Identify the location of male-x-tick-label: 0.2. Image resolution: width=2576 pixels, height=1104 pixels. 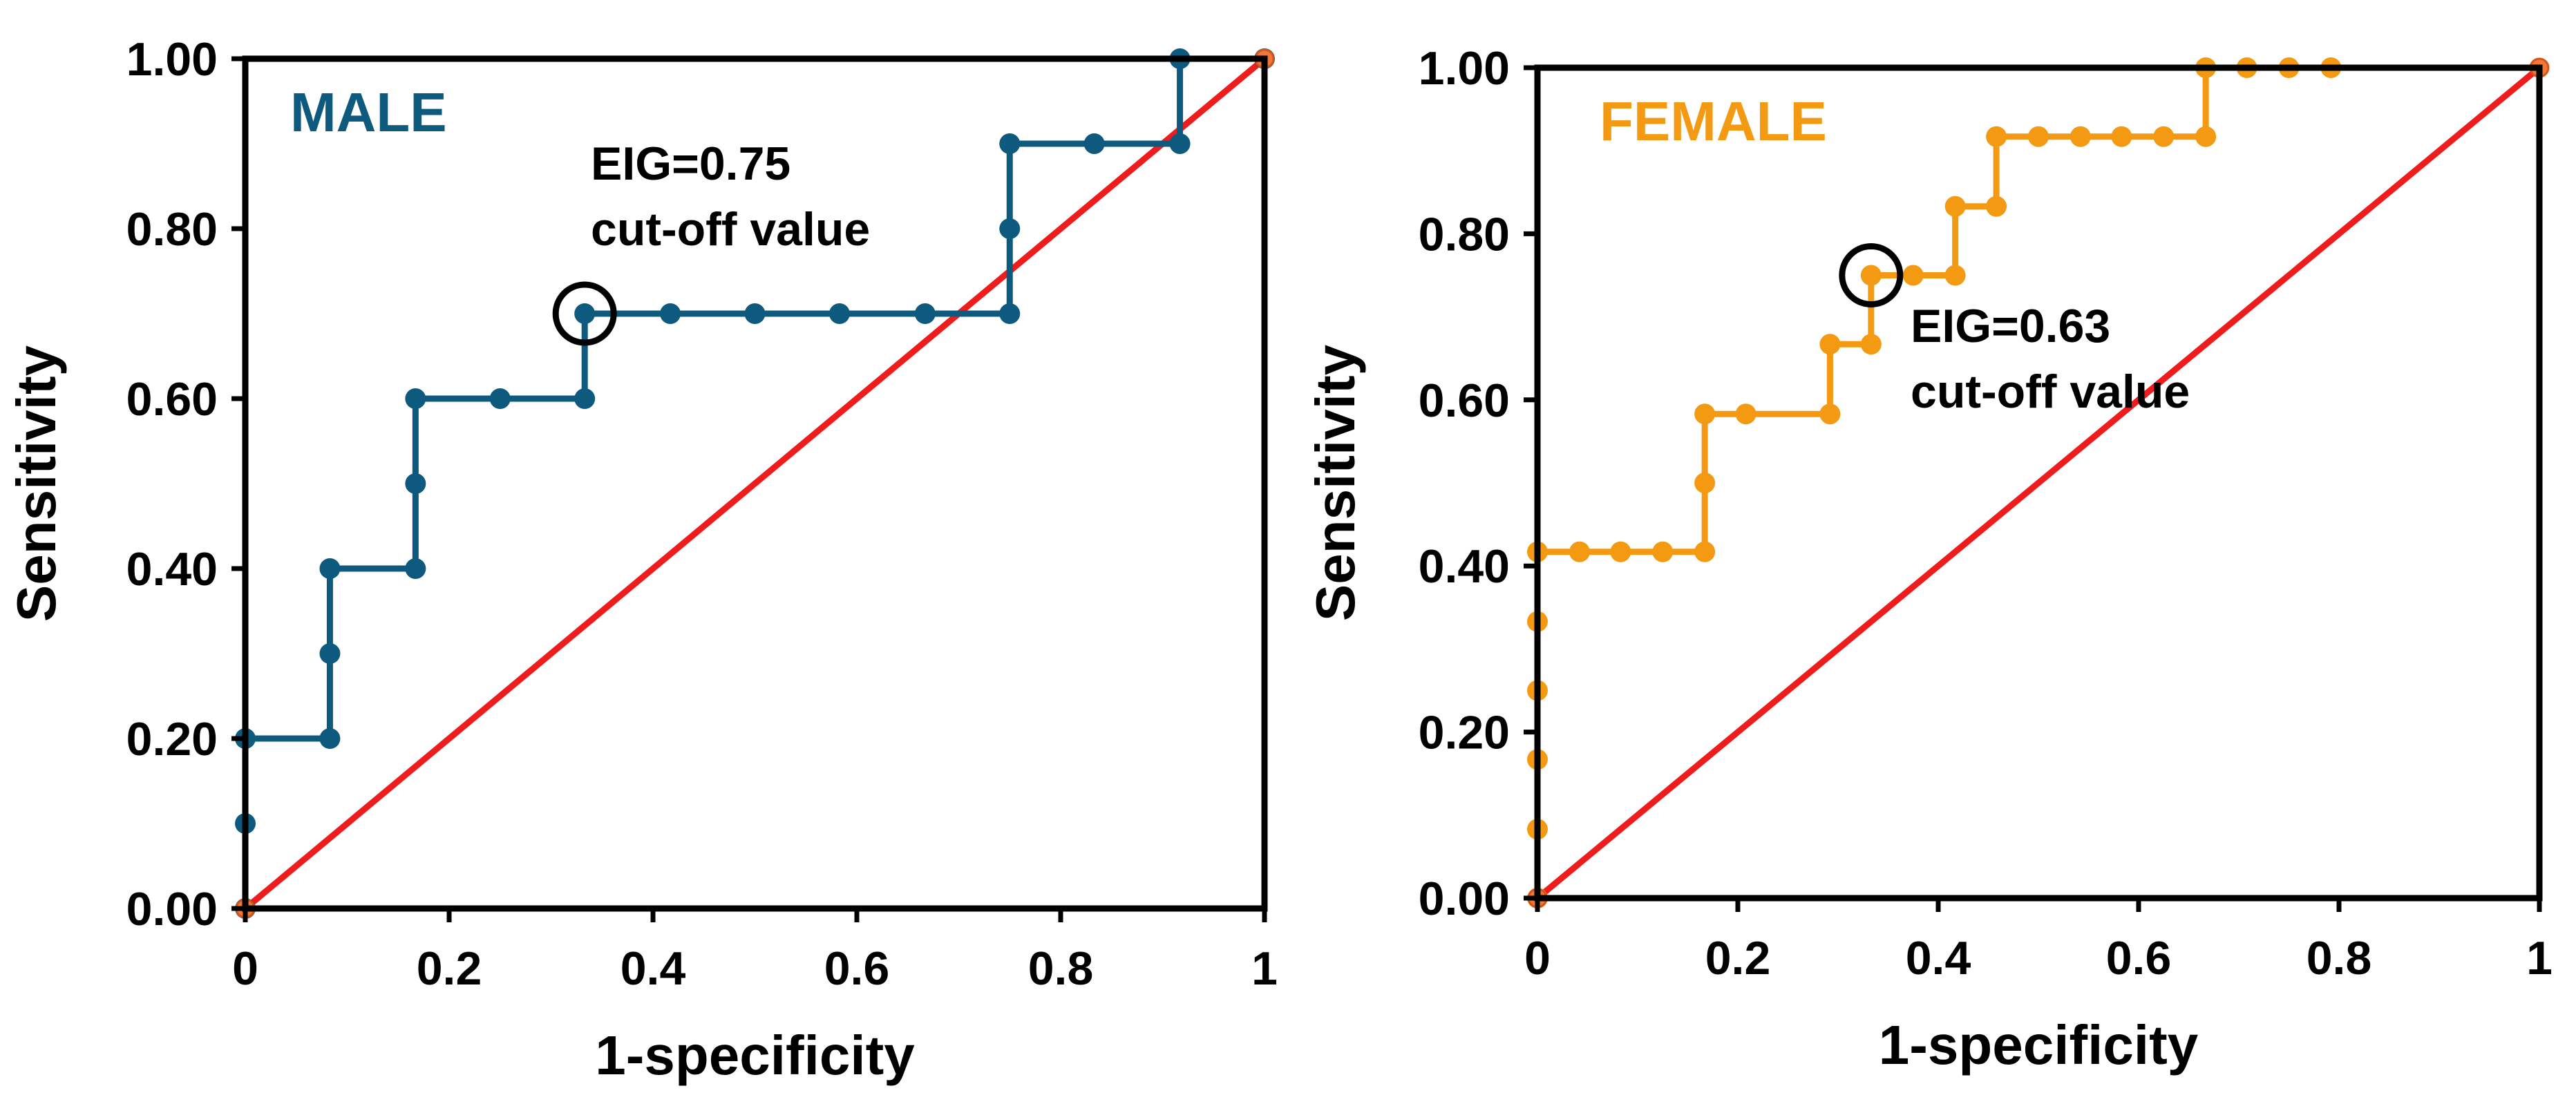
(449, 969).